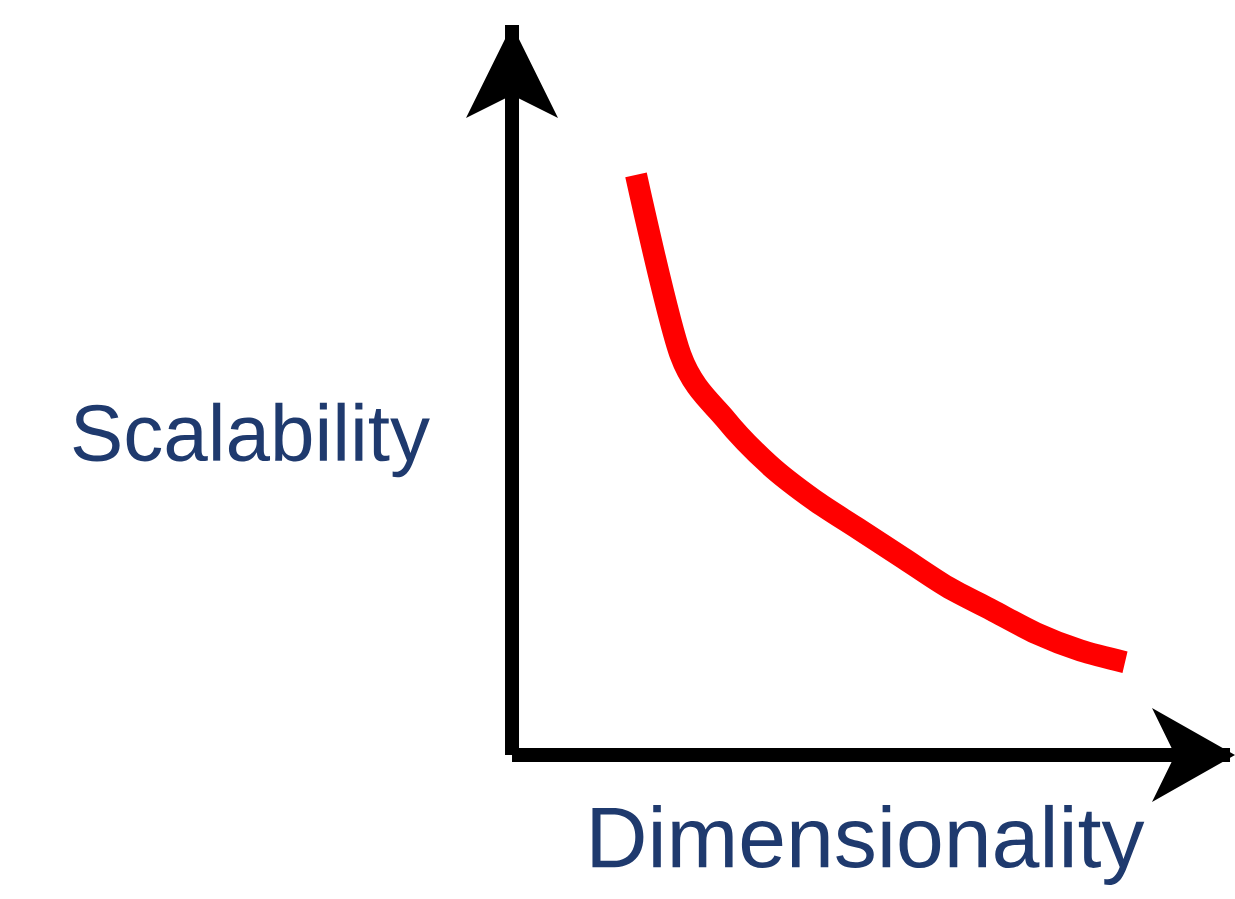 Image resolution: width=1235 pixels, height=899 pixels. I want to click on y-axis-title: Scalability, so click(251, 440).